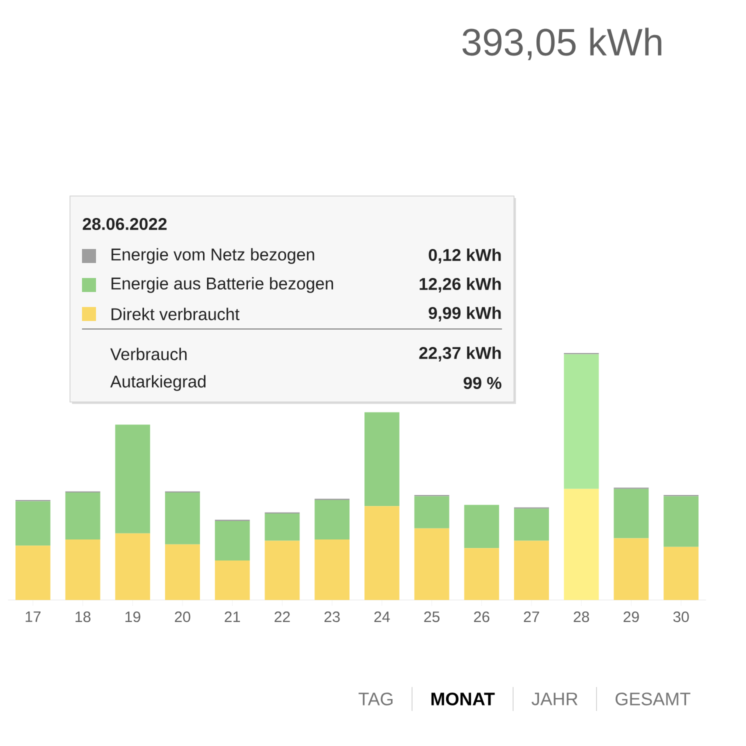  Describe the element at coordinates (332, 617) in the screenshot. I see `x-tick-label: 23` at that location.